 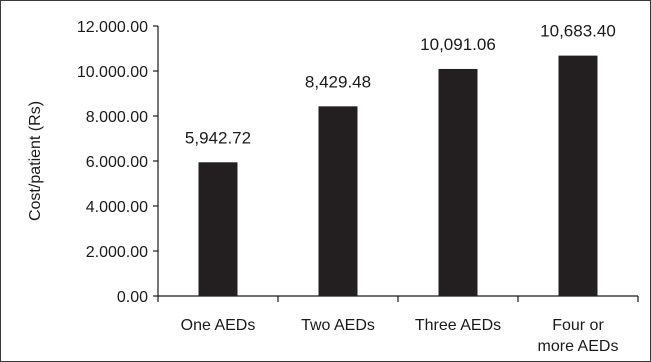 I want to click on y-tick-label: 6.000.00, so click(x=117, y=162).